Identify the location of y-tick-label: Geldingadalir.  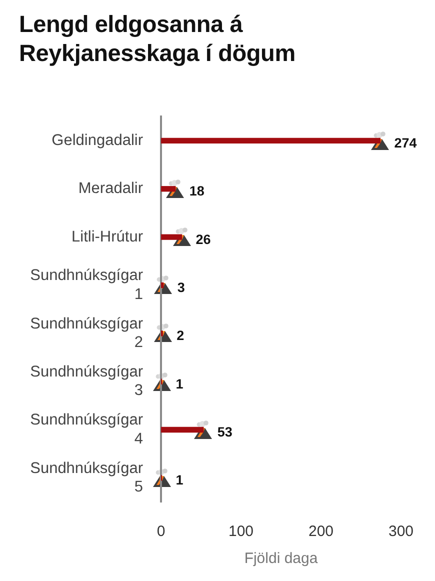
(97, 140).